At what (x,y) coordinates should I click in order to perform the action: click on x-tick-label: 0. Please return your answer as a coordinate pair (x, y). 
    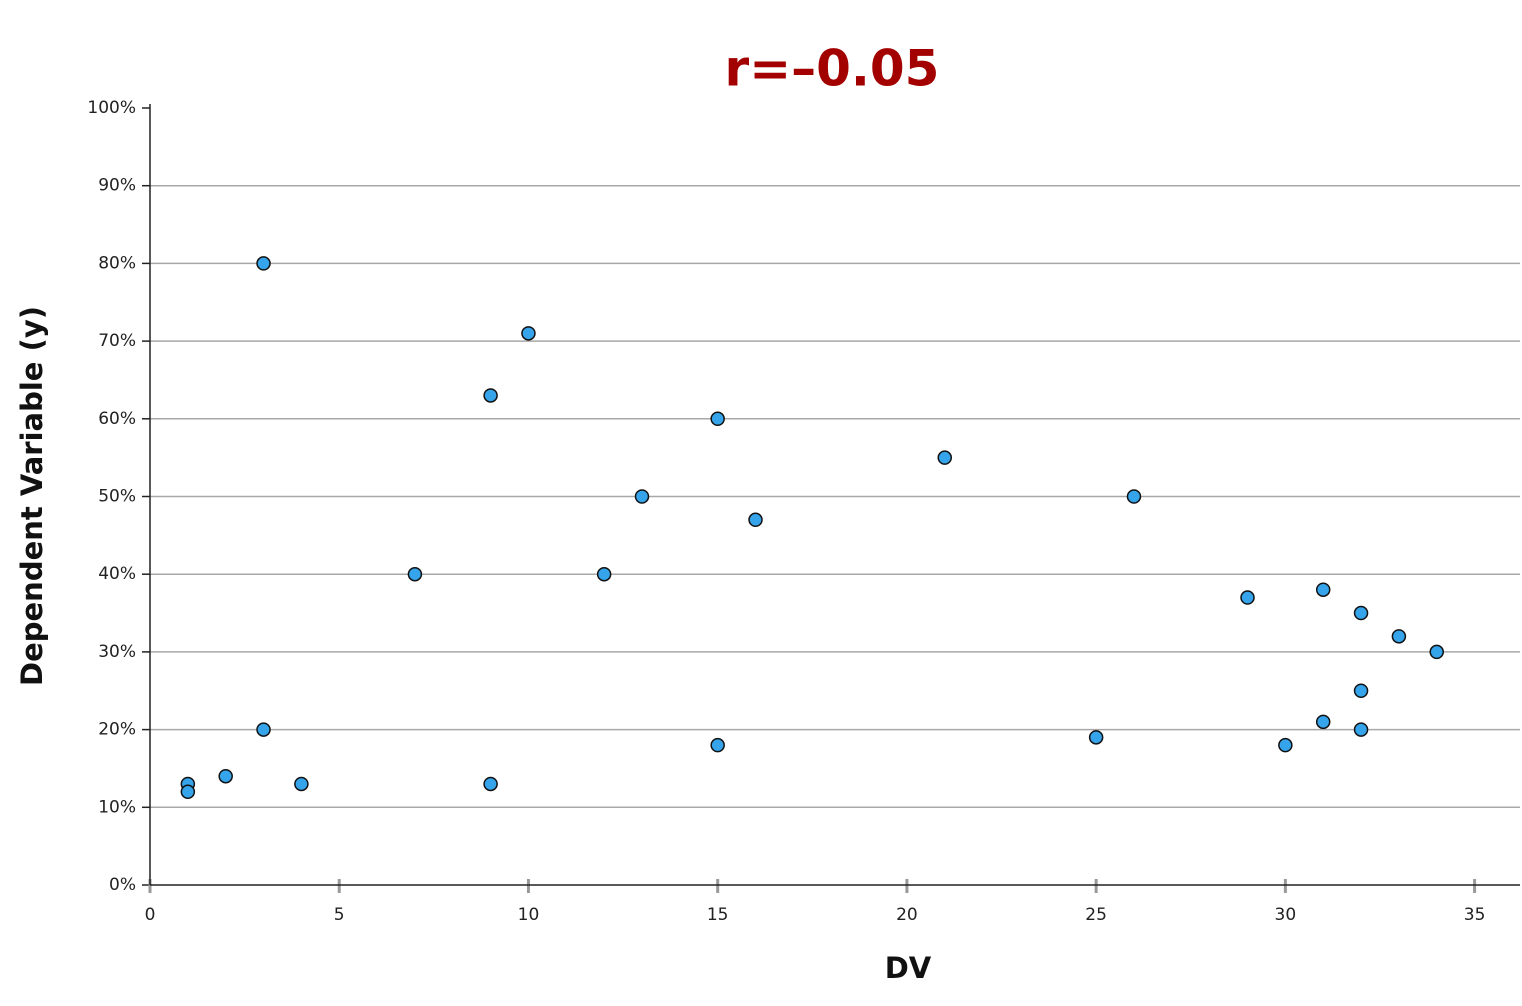
    Looking at the image, I should click on (150, 915).